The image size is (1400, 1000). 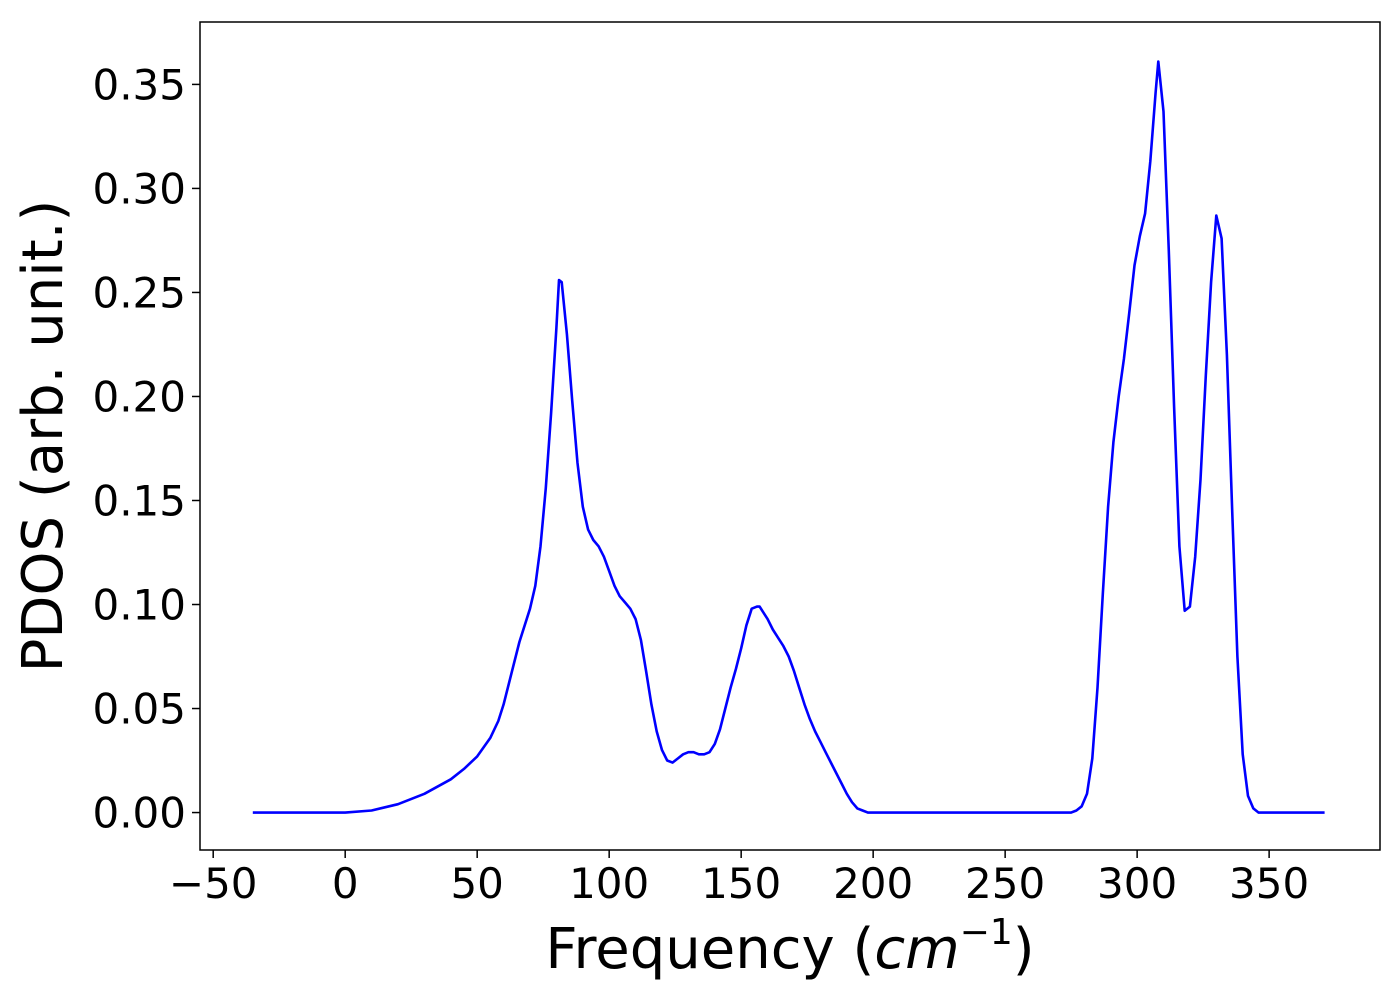 What do you see at coordinates (139, 84) in the screenshot?
I see `y-tick-label: 0.35` at bounding box center [139, 84].